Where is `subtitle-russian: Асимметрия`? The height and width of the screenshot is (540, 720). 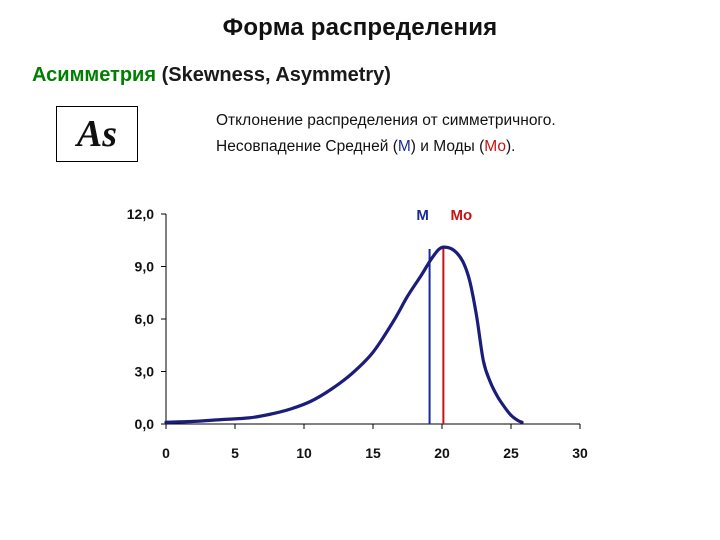 subtitle-russian: Асимметрия is located at coordinates (94, 75).